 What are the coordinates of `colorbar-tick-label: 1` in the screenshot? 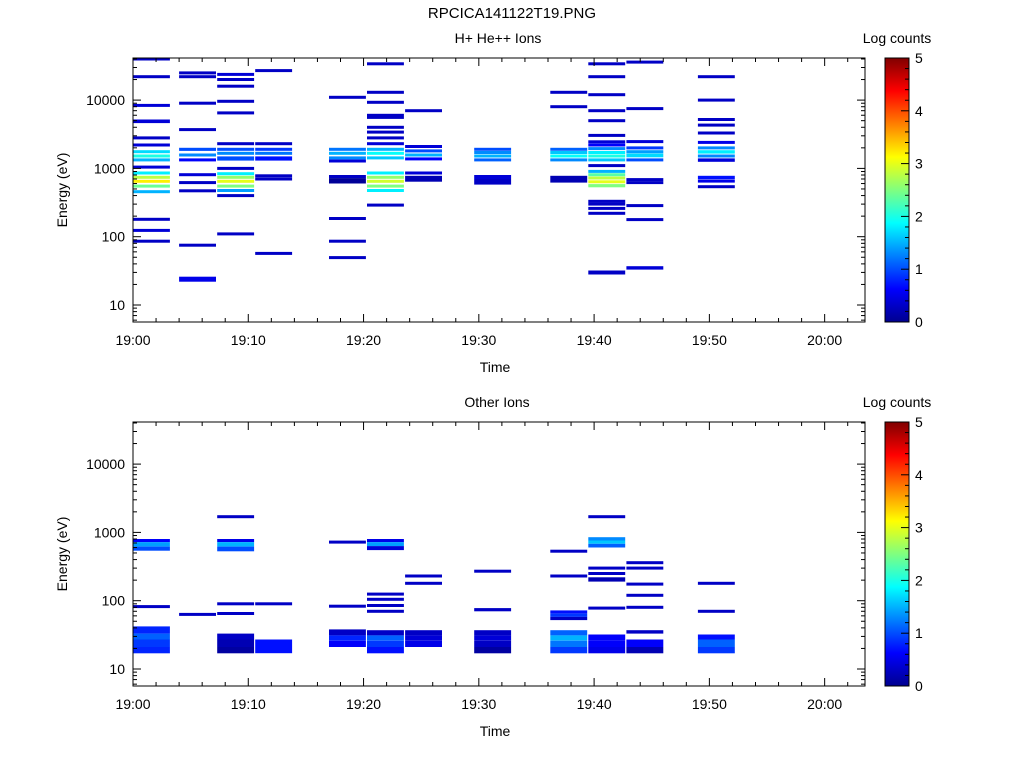 It's located at (919, 633).